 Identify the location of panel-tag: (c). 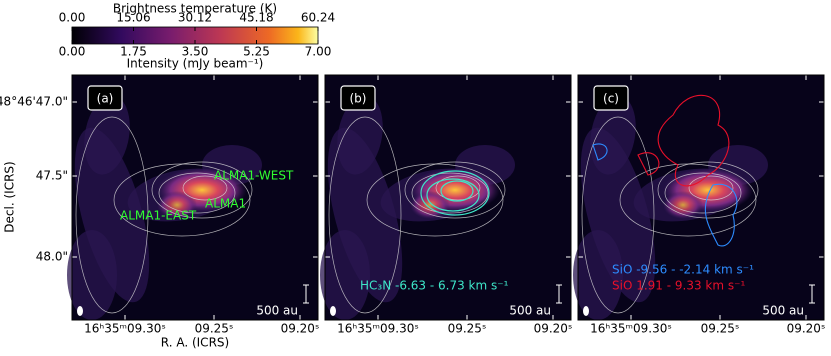
(611, 99).